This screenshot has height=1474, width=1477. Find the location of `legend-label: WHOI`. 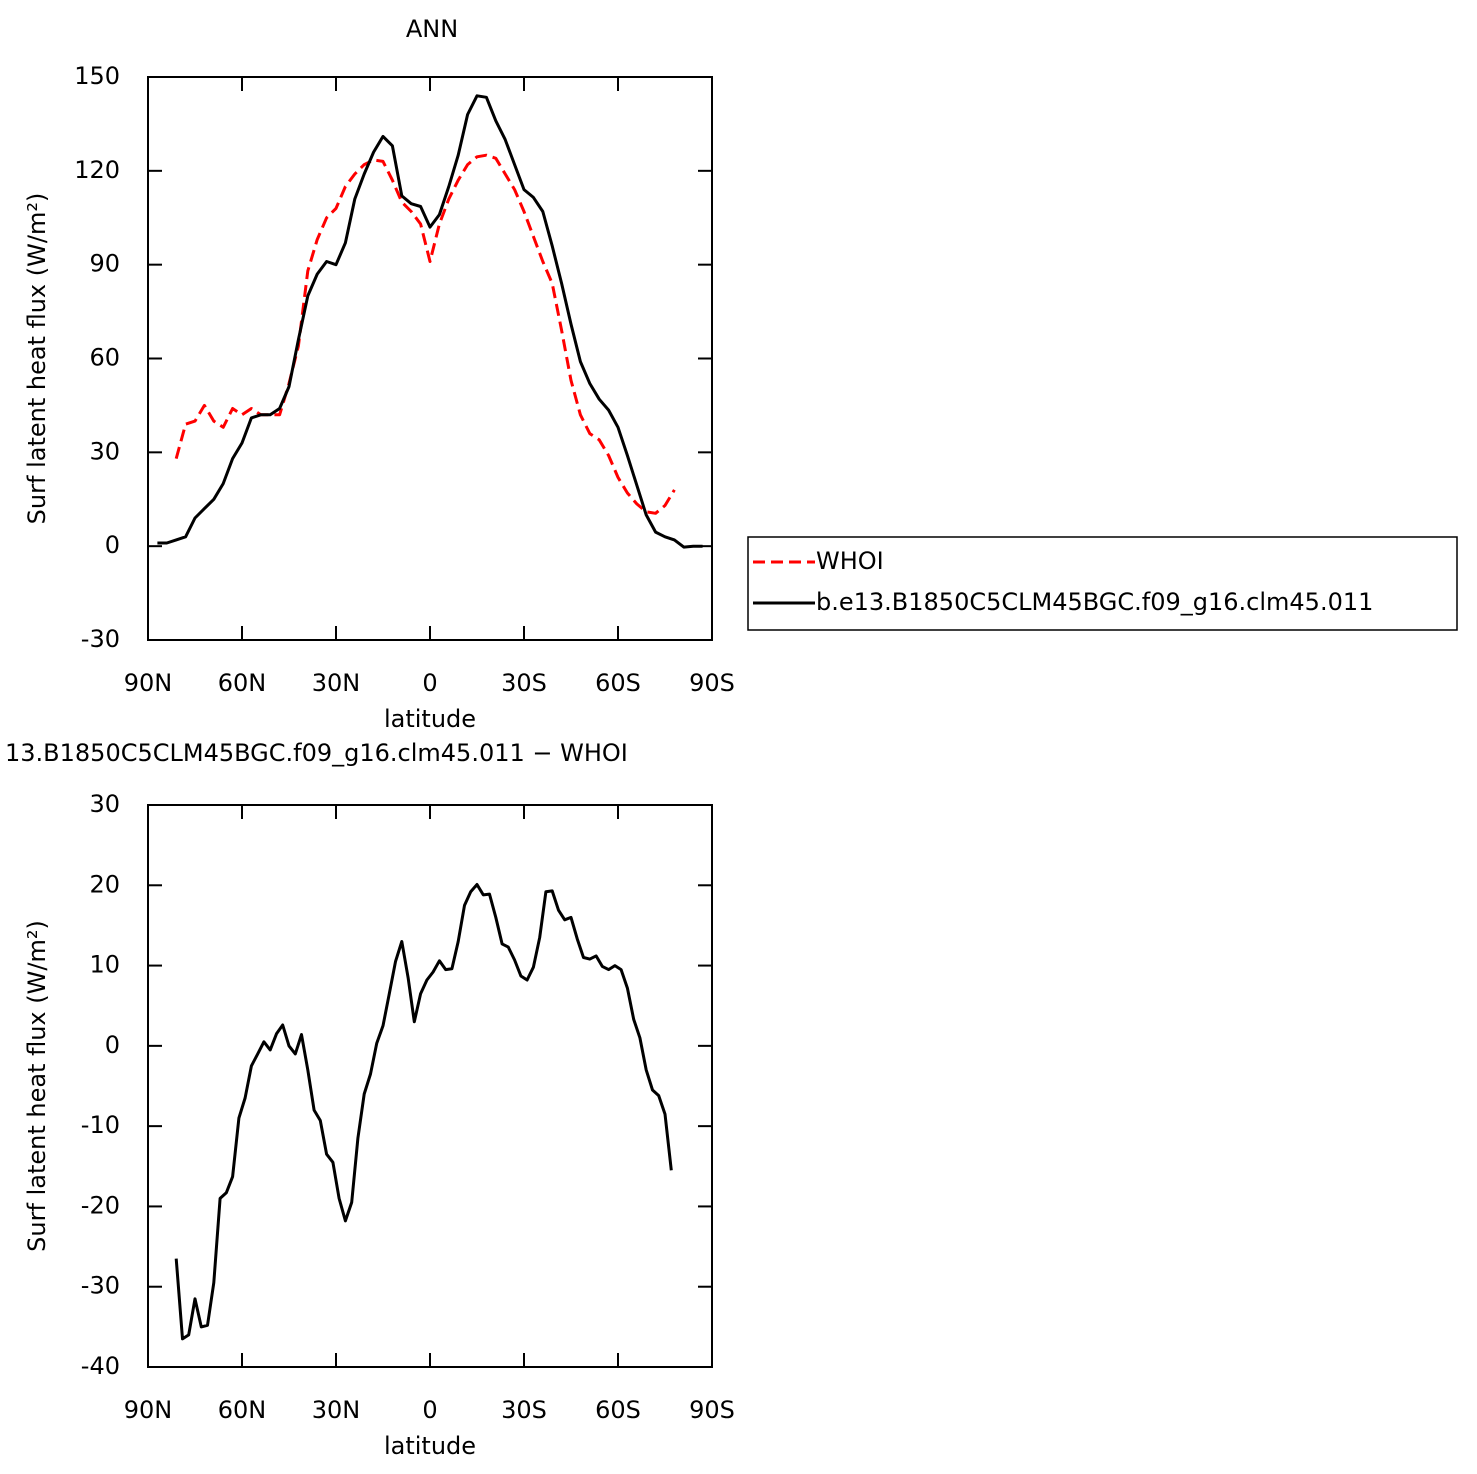

legend-label: WHOI is located at coordinates (850, 561).